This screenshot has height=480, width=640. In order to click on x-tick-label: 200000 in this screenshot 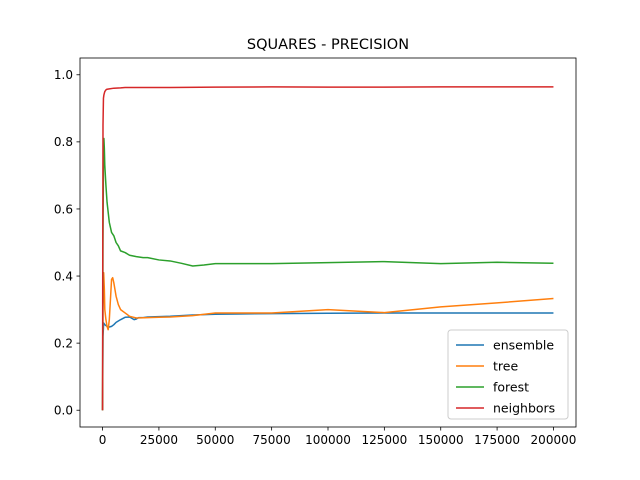, I will do `click(554, 440)`.